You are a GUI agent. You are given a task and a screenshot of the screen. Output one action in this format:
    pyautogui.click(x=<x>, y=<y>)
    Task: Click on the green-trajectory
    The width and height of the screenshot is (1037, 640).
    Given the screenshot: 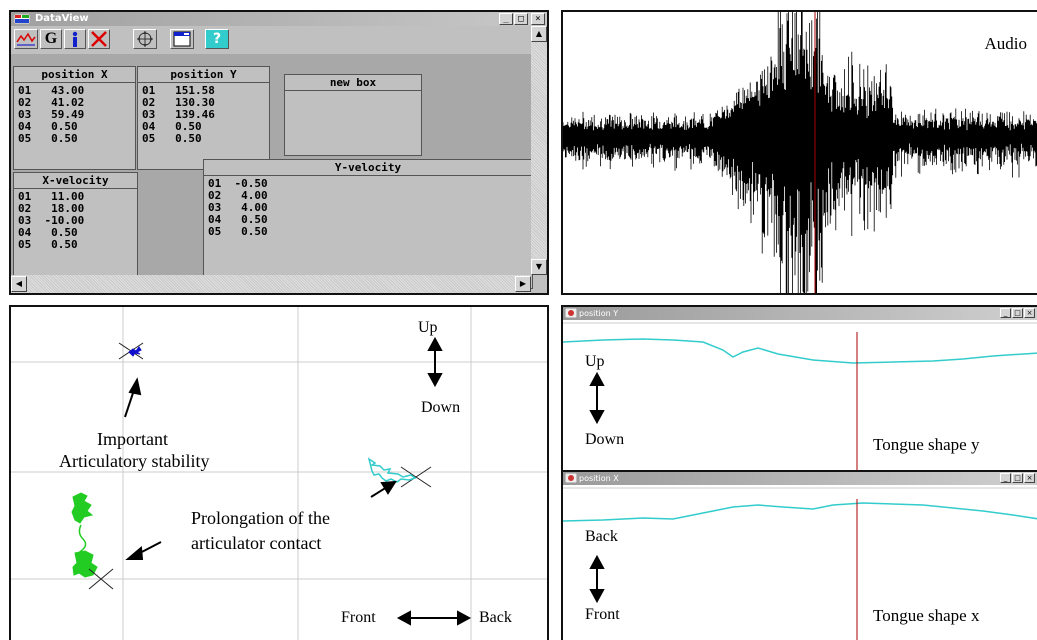 What is the action you would take?
    pyautogui.click(x=92, y=541)
    